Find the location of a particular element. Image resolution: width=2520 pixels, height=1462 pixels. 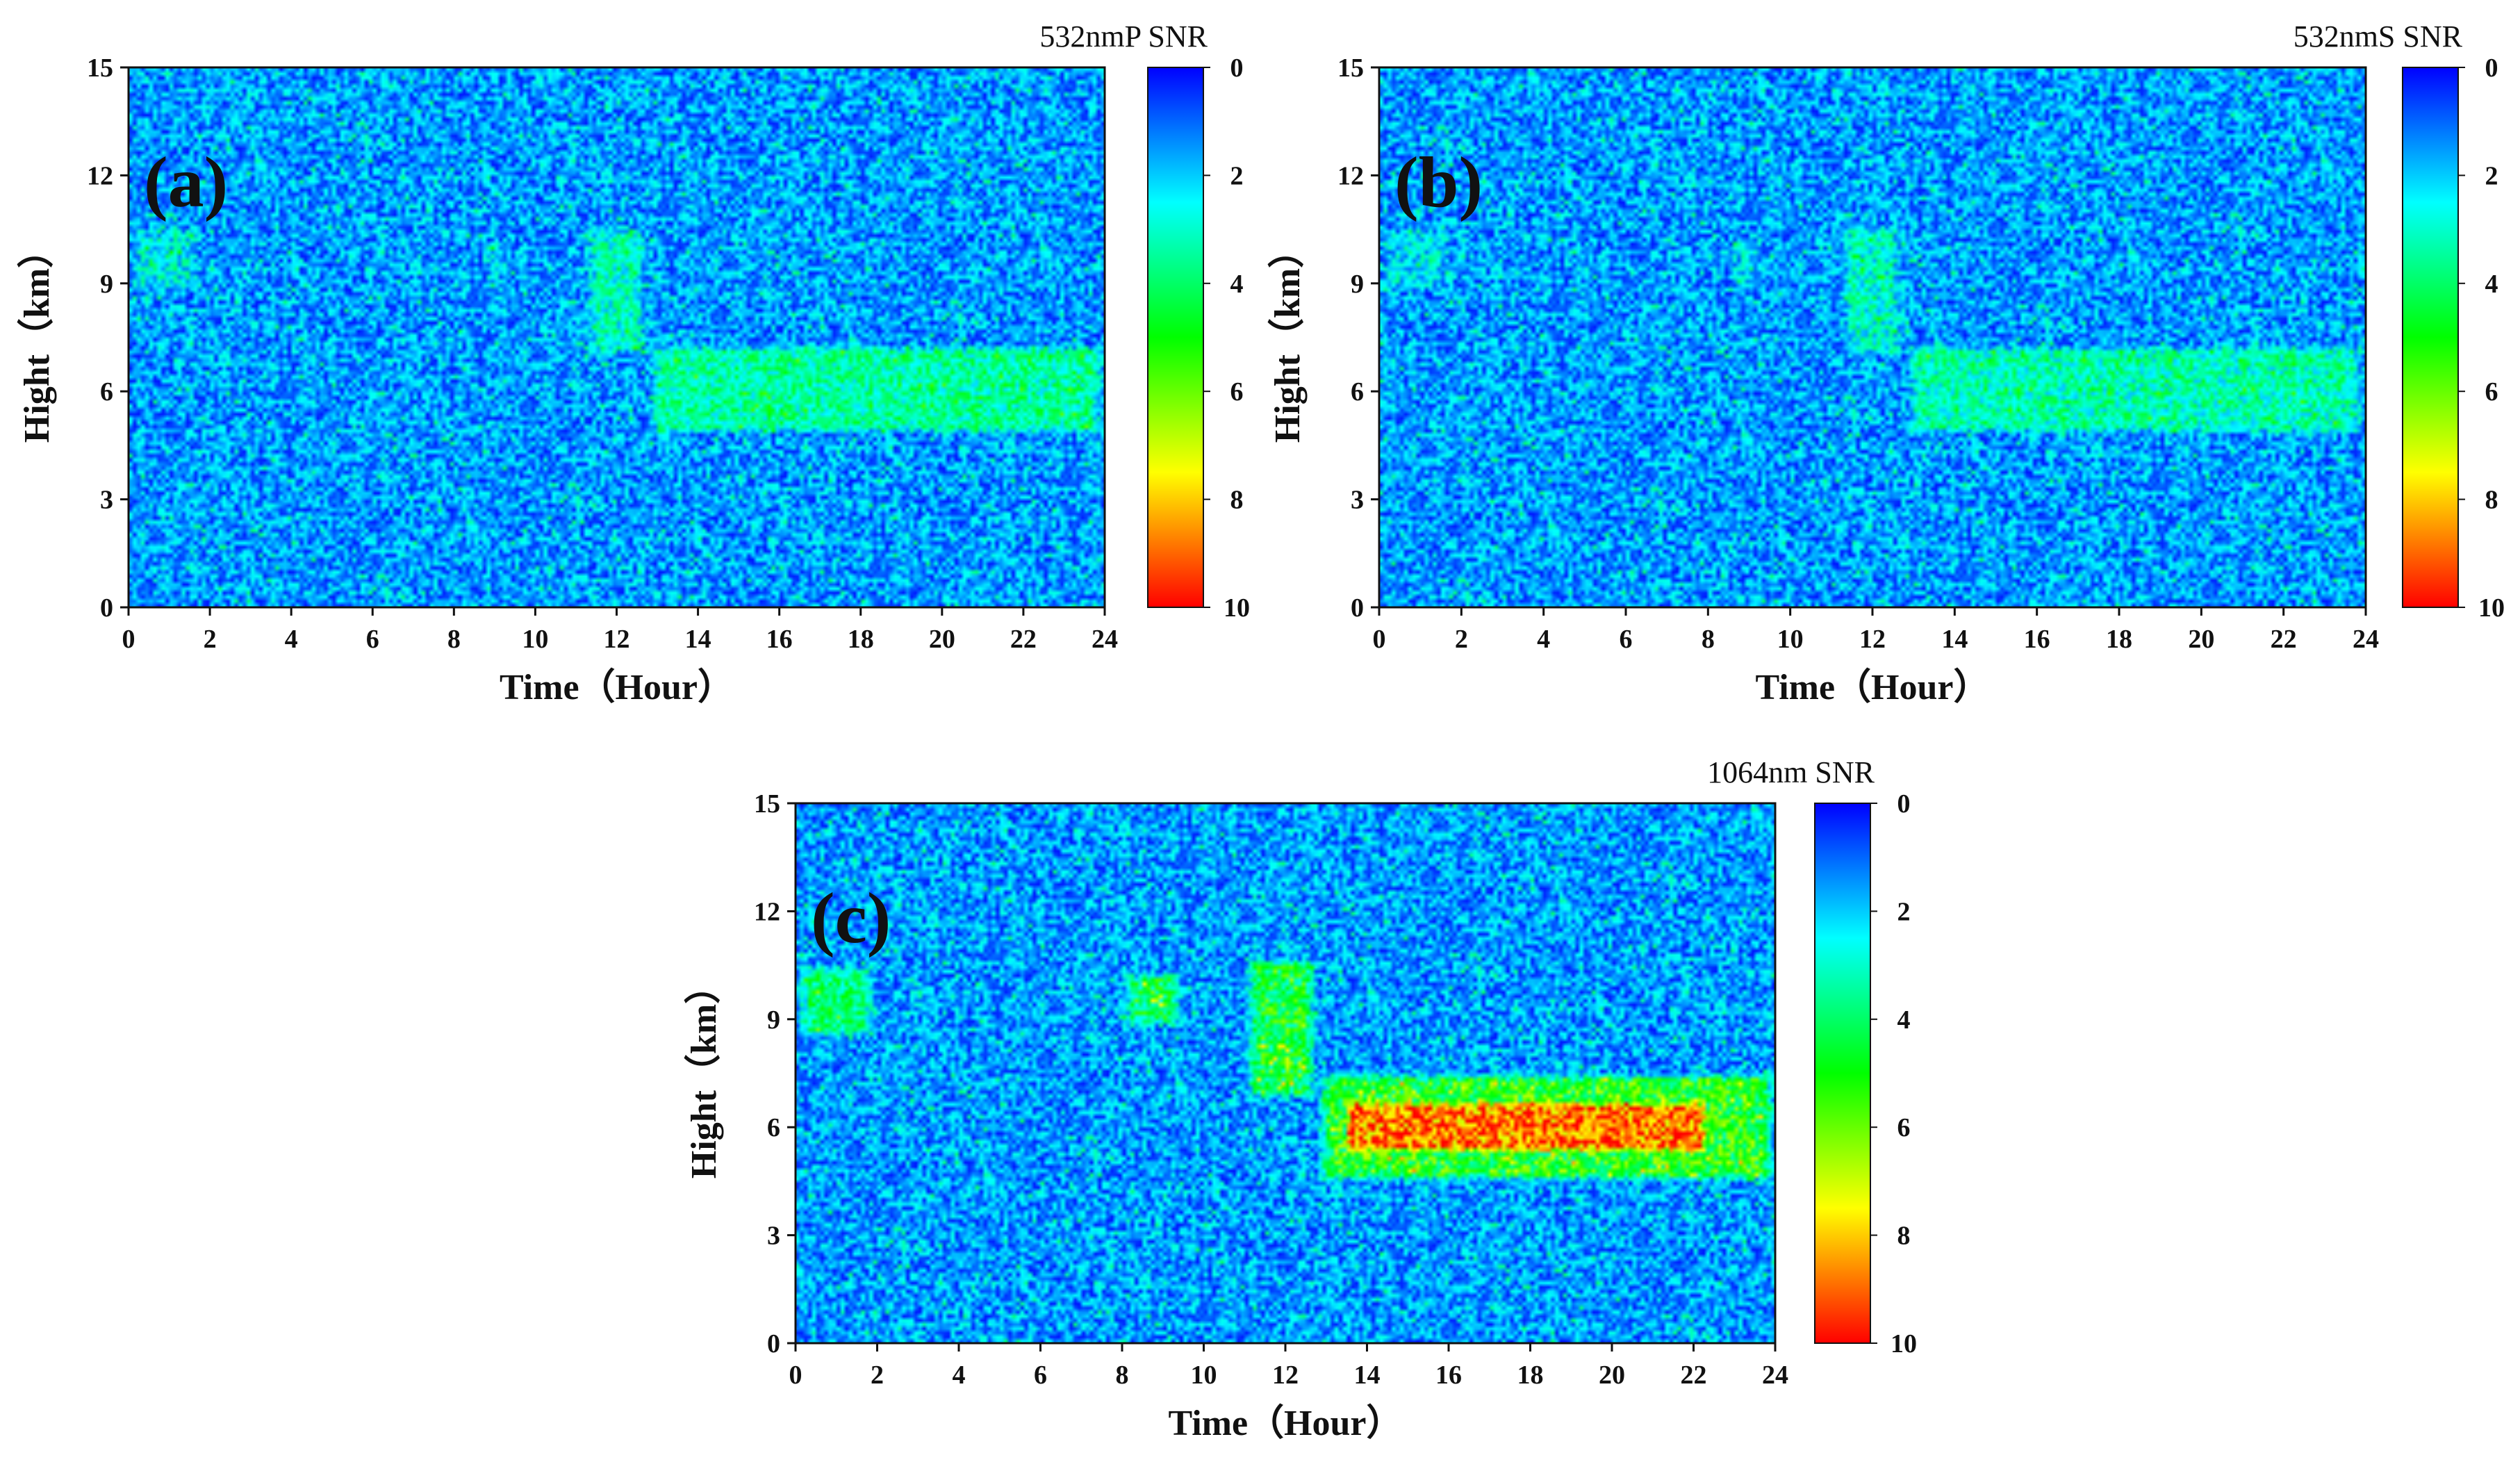

panel-label: (a) is located at coordinates (186, 182).